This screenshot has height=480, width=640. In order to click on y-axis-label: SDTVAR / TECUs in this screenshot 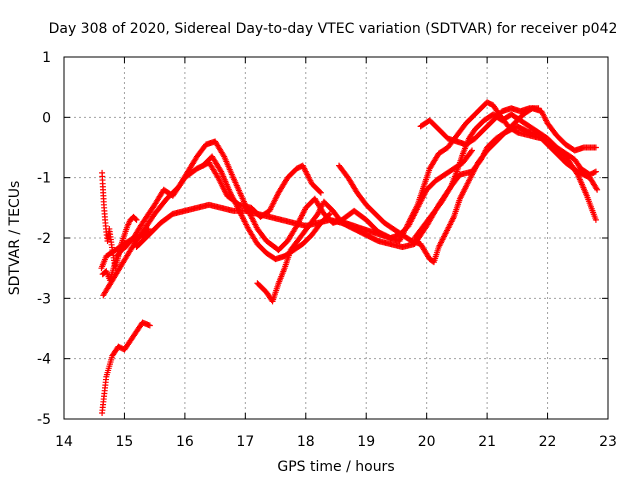, I will do `click(15, 238)`.